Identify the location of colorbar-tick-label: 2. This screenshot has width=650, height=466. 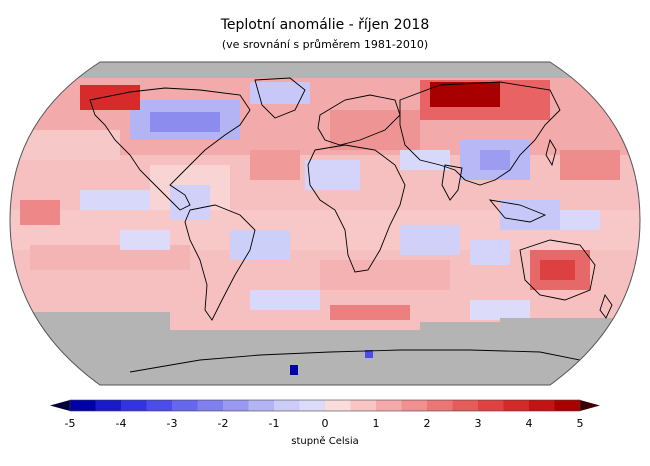
(427, 423).